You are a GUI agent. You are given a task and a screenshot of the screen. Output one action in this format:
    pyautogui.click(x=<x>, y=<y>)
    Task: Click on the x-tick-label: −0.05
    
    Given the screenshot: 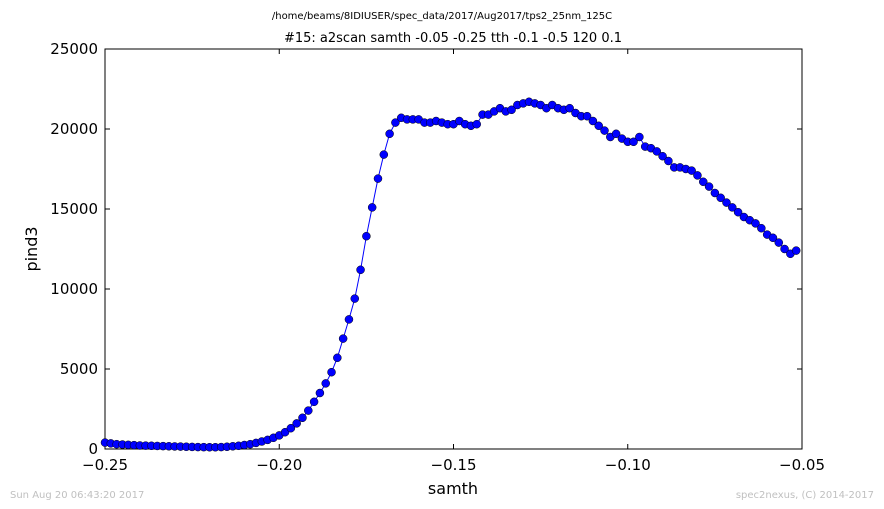 What is the action you would take?
    pyautogui.click(x=802, y=465)
    